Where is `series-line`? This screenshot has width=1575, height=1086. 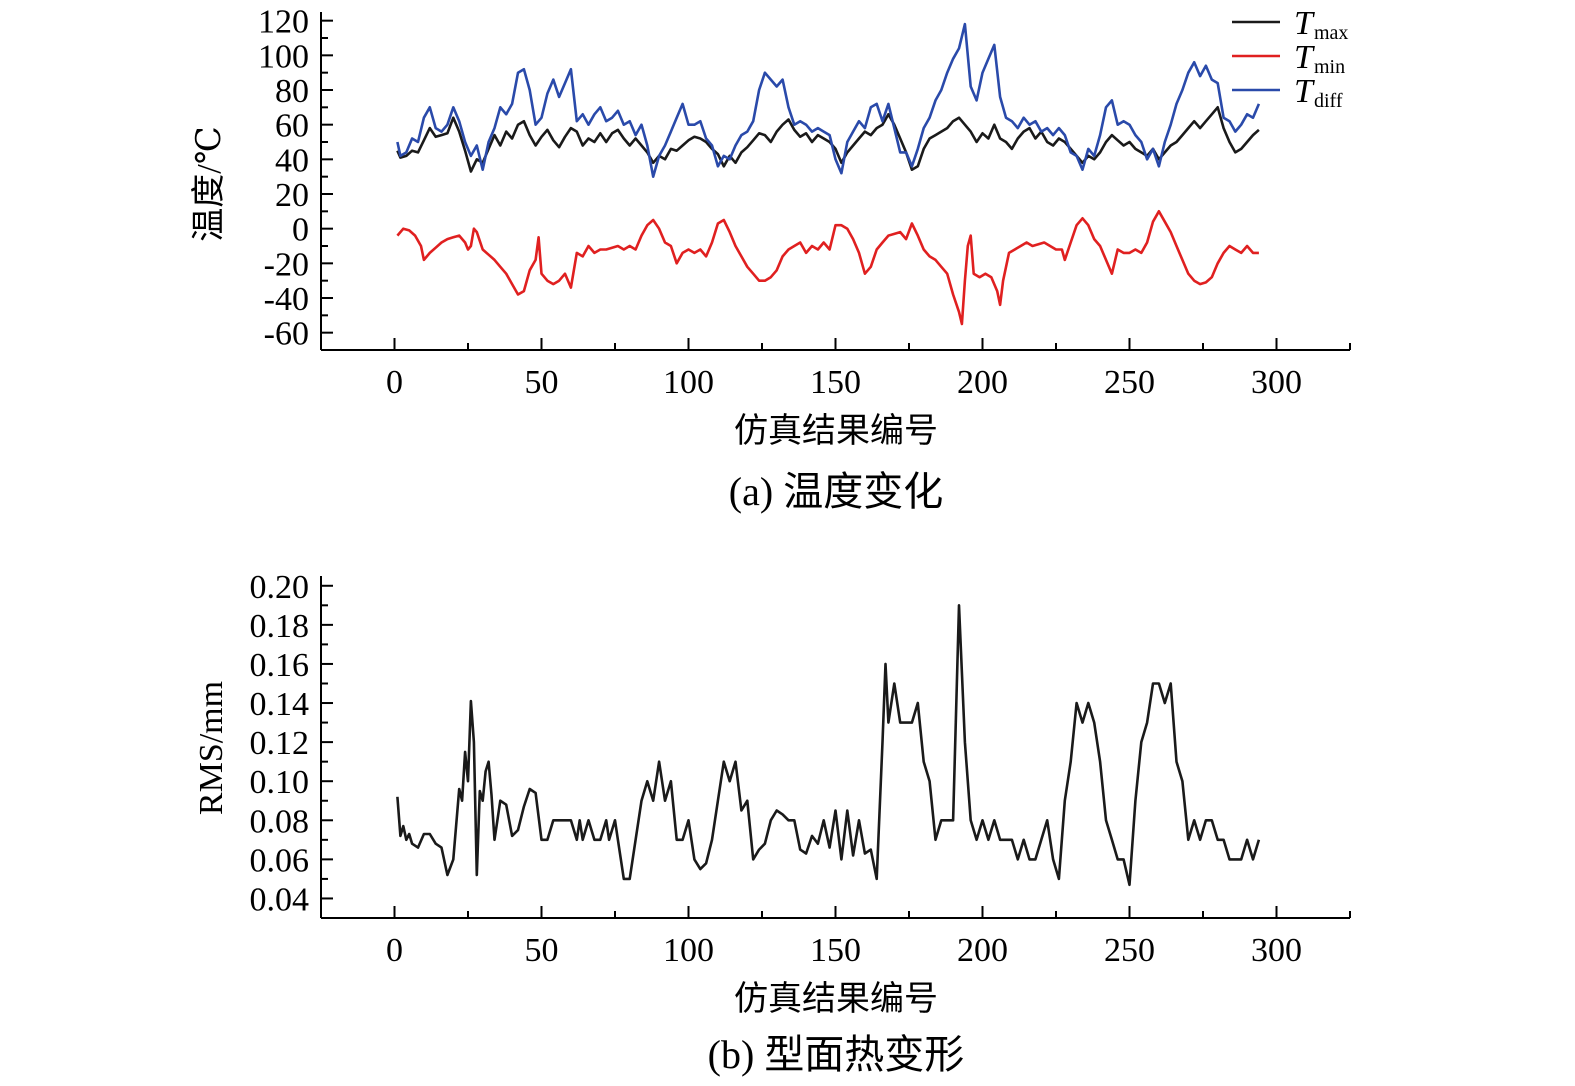
series-line is located at coordinates (828, 745).